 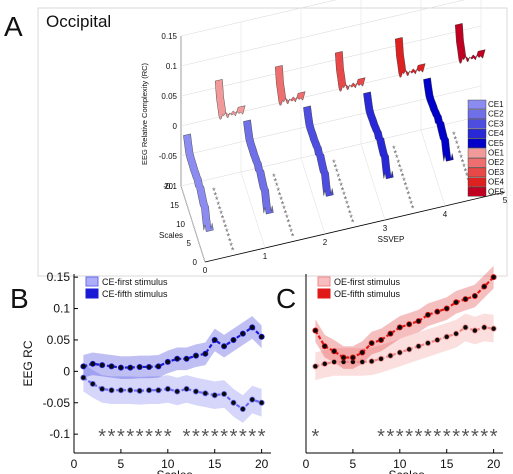 I want to click on y-axis-label: EEG RC, so click(x=28, y=363).